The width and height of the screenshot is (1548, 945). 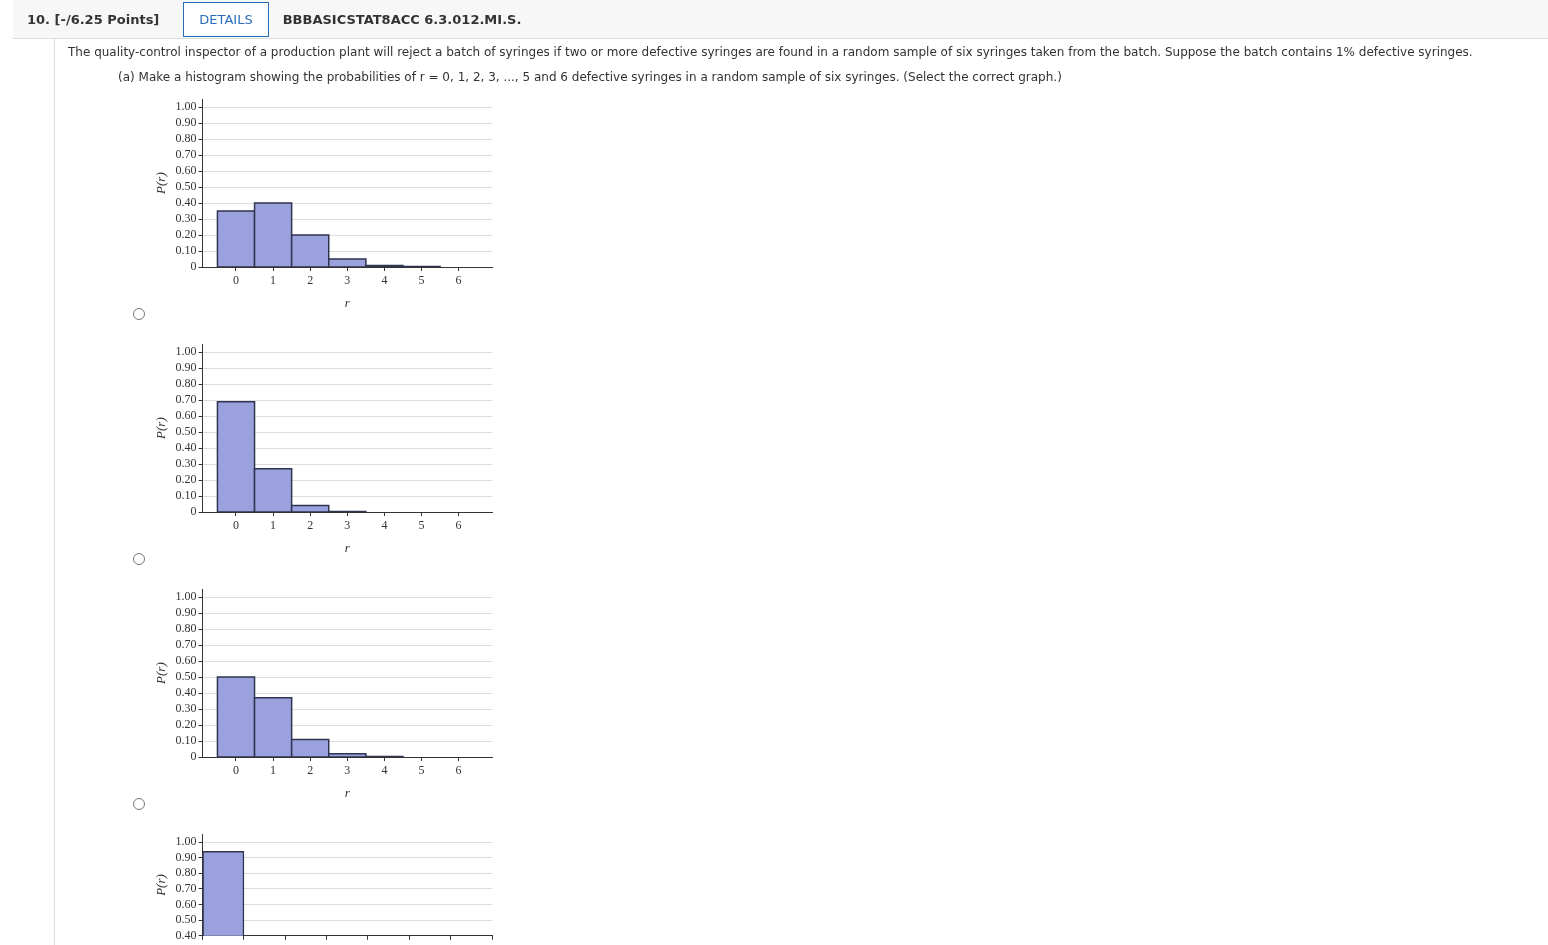 What do you see at coordinates (402, 19) in the screenshot?
I see `text: BBBASICSTAT8ACC 6.3.012.MI.S.` at bounding box center [402, 19].